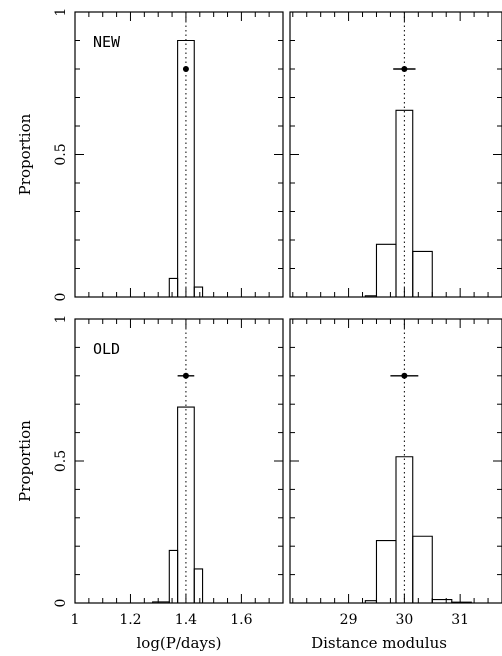  What do you see at coordinates (75, 620) in the screenshot?
I see `chart-2-x-tick-label: 1` at bounding box center [75, 620].